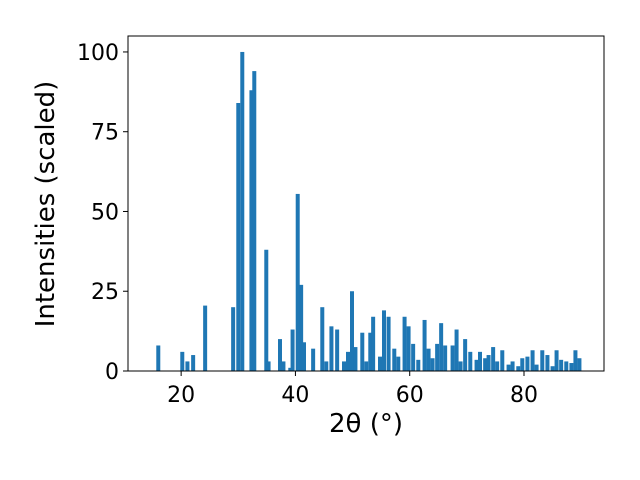 This screenshot has height=480, width=640. What do you see at coordinates (410, 395) in the screenshot?
I see `x-tick-label: 60` at bounding box center [410, 395].